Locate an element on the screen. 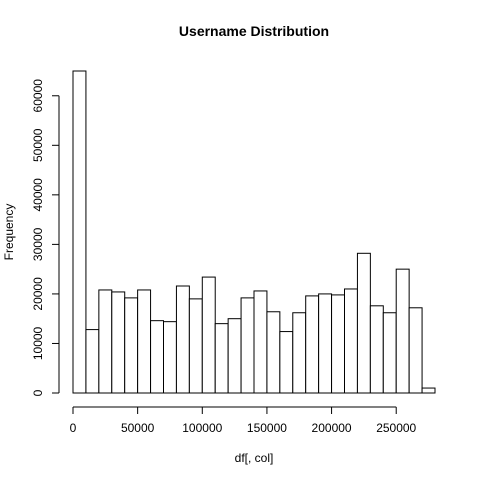 This screenshot has height=480, width=480. y-tick-label: 50000 is located at coordinates (38, 145).